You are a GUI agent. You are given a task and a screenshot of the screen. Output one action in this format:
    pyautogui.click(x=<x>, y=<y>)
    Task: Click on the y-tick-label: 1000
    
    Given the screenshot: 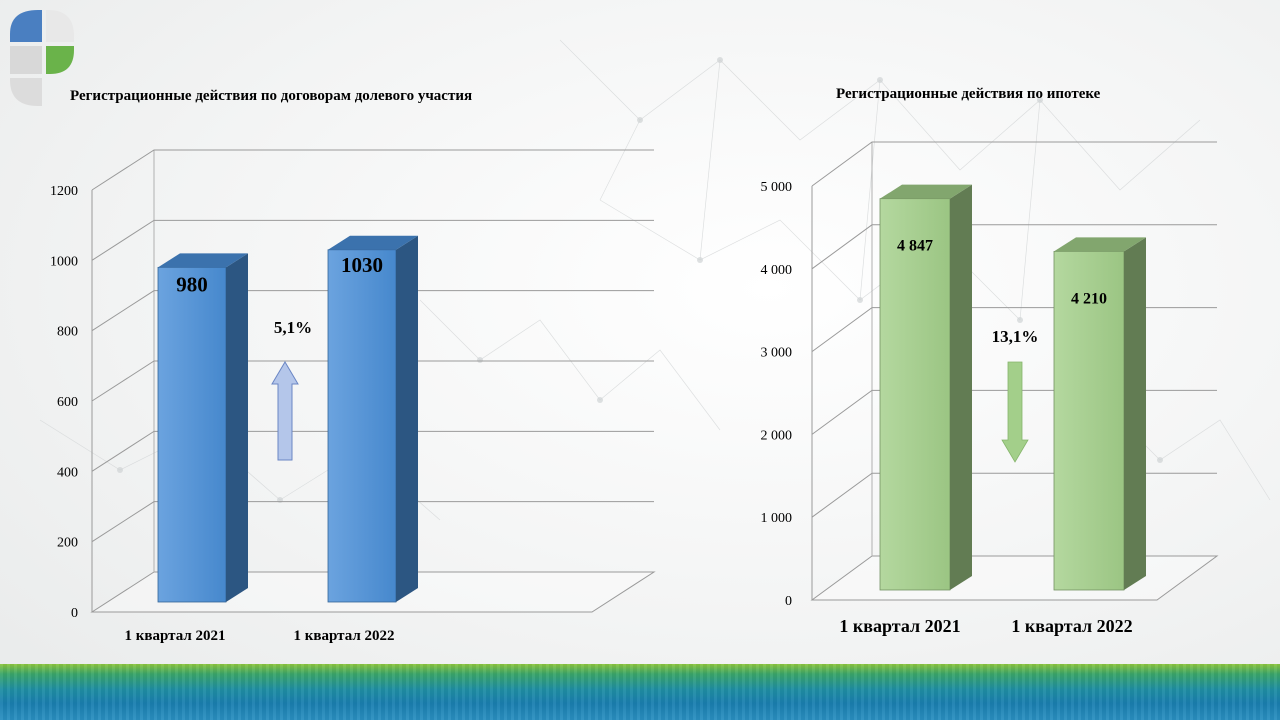 What is the action you would take?
    pyautogui.click(x=64, y=261)
    